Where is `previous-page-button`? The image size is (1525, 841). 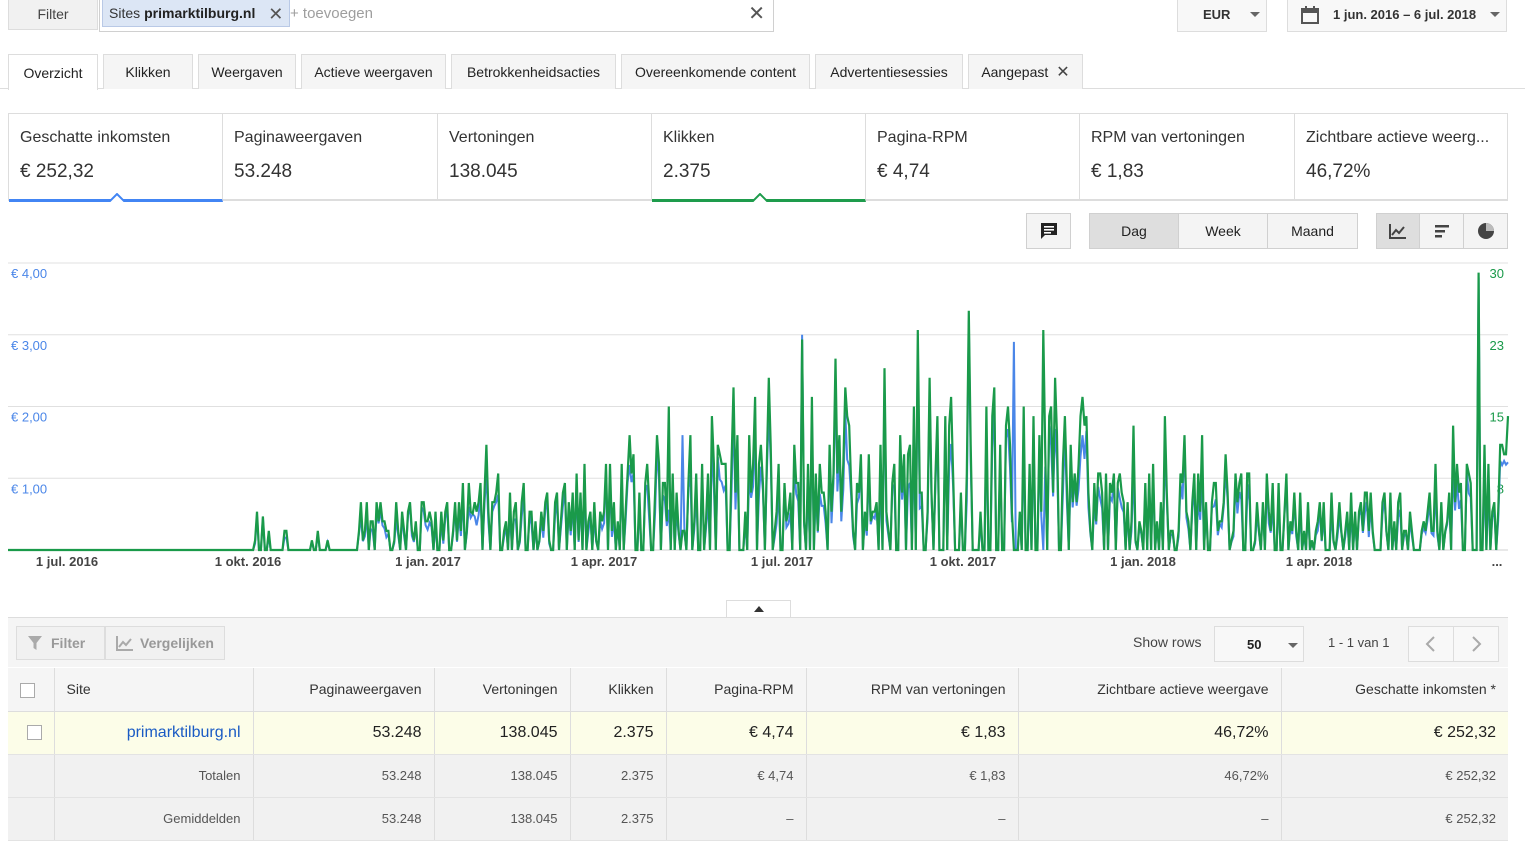
previous-page-button is located at coordinates (1431, 644).